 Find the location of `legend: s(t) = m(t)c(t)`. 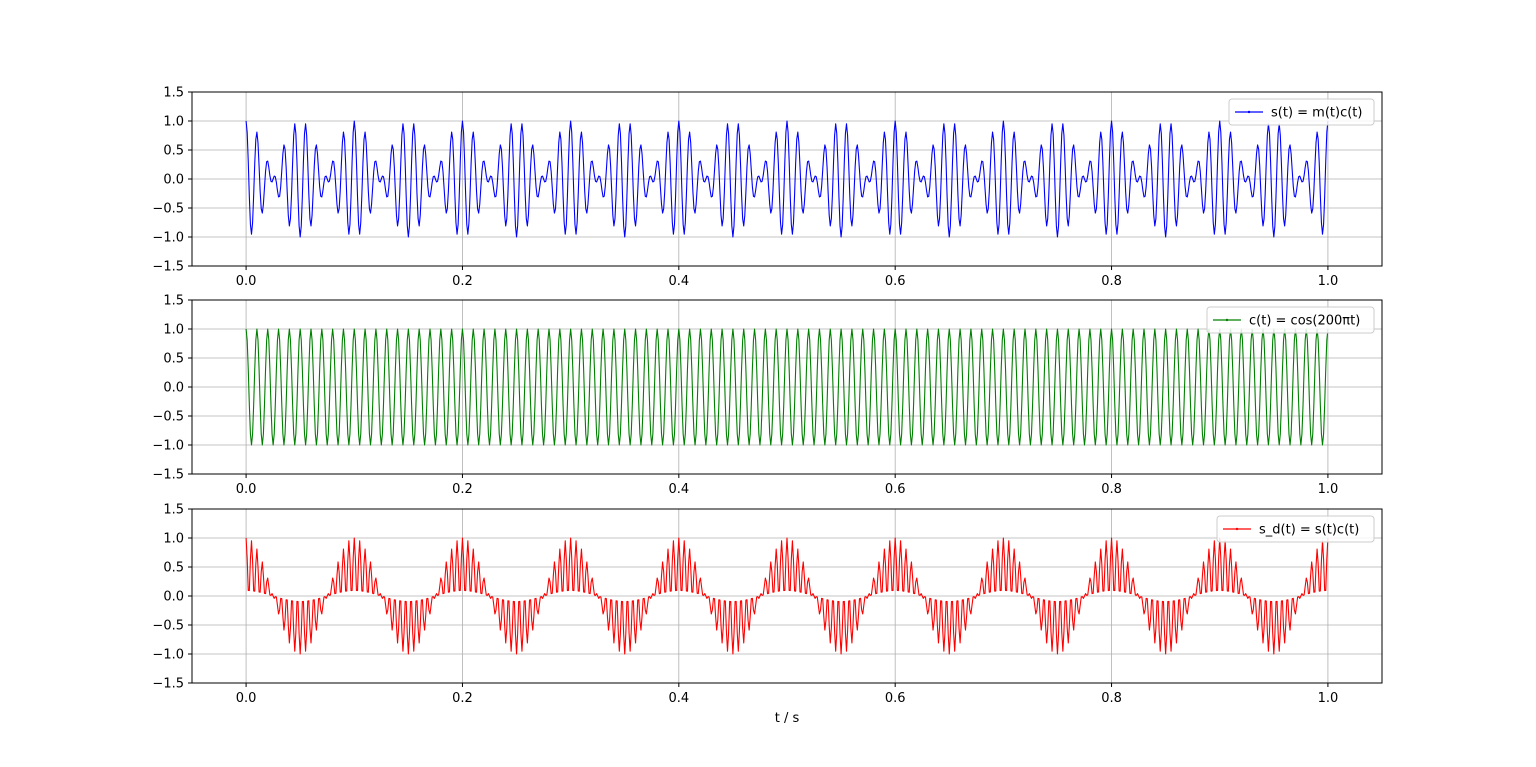

legend: s(t) = m(t)c(t) is located at coordinates (1301, 112).